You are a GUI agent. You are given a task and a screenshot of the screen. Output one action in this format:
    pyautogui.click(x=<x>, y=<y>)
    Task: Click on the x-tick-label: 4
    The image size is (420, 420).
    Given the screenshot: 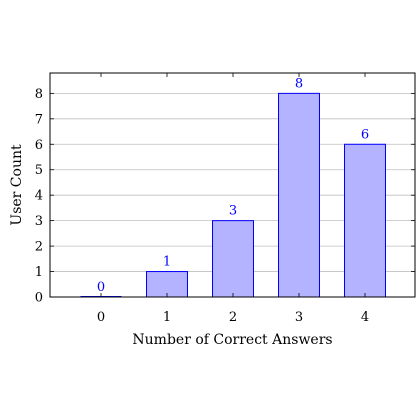 What is the action you would take?
    pyautogui.click(x=365, y=317)
    